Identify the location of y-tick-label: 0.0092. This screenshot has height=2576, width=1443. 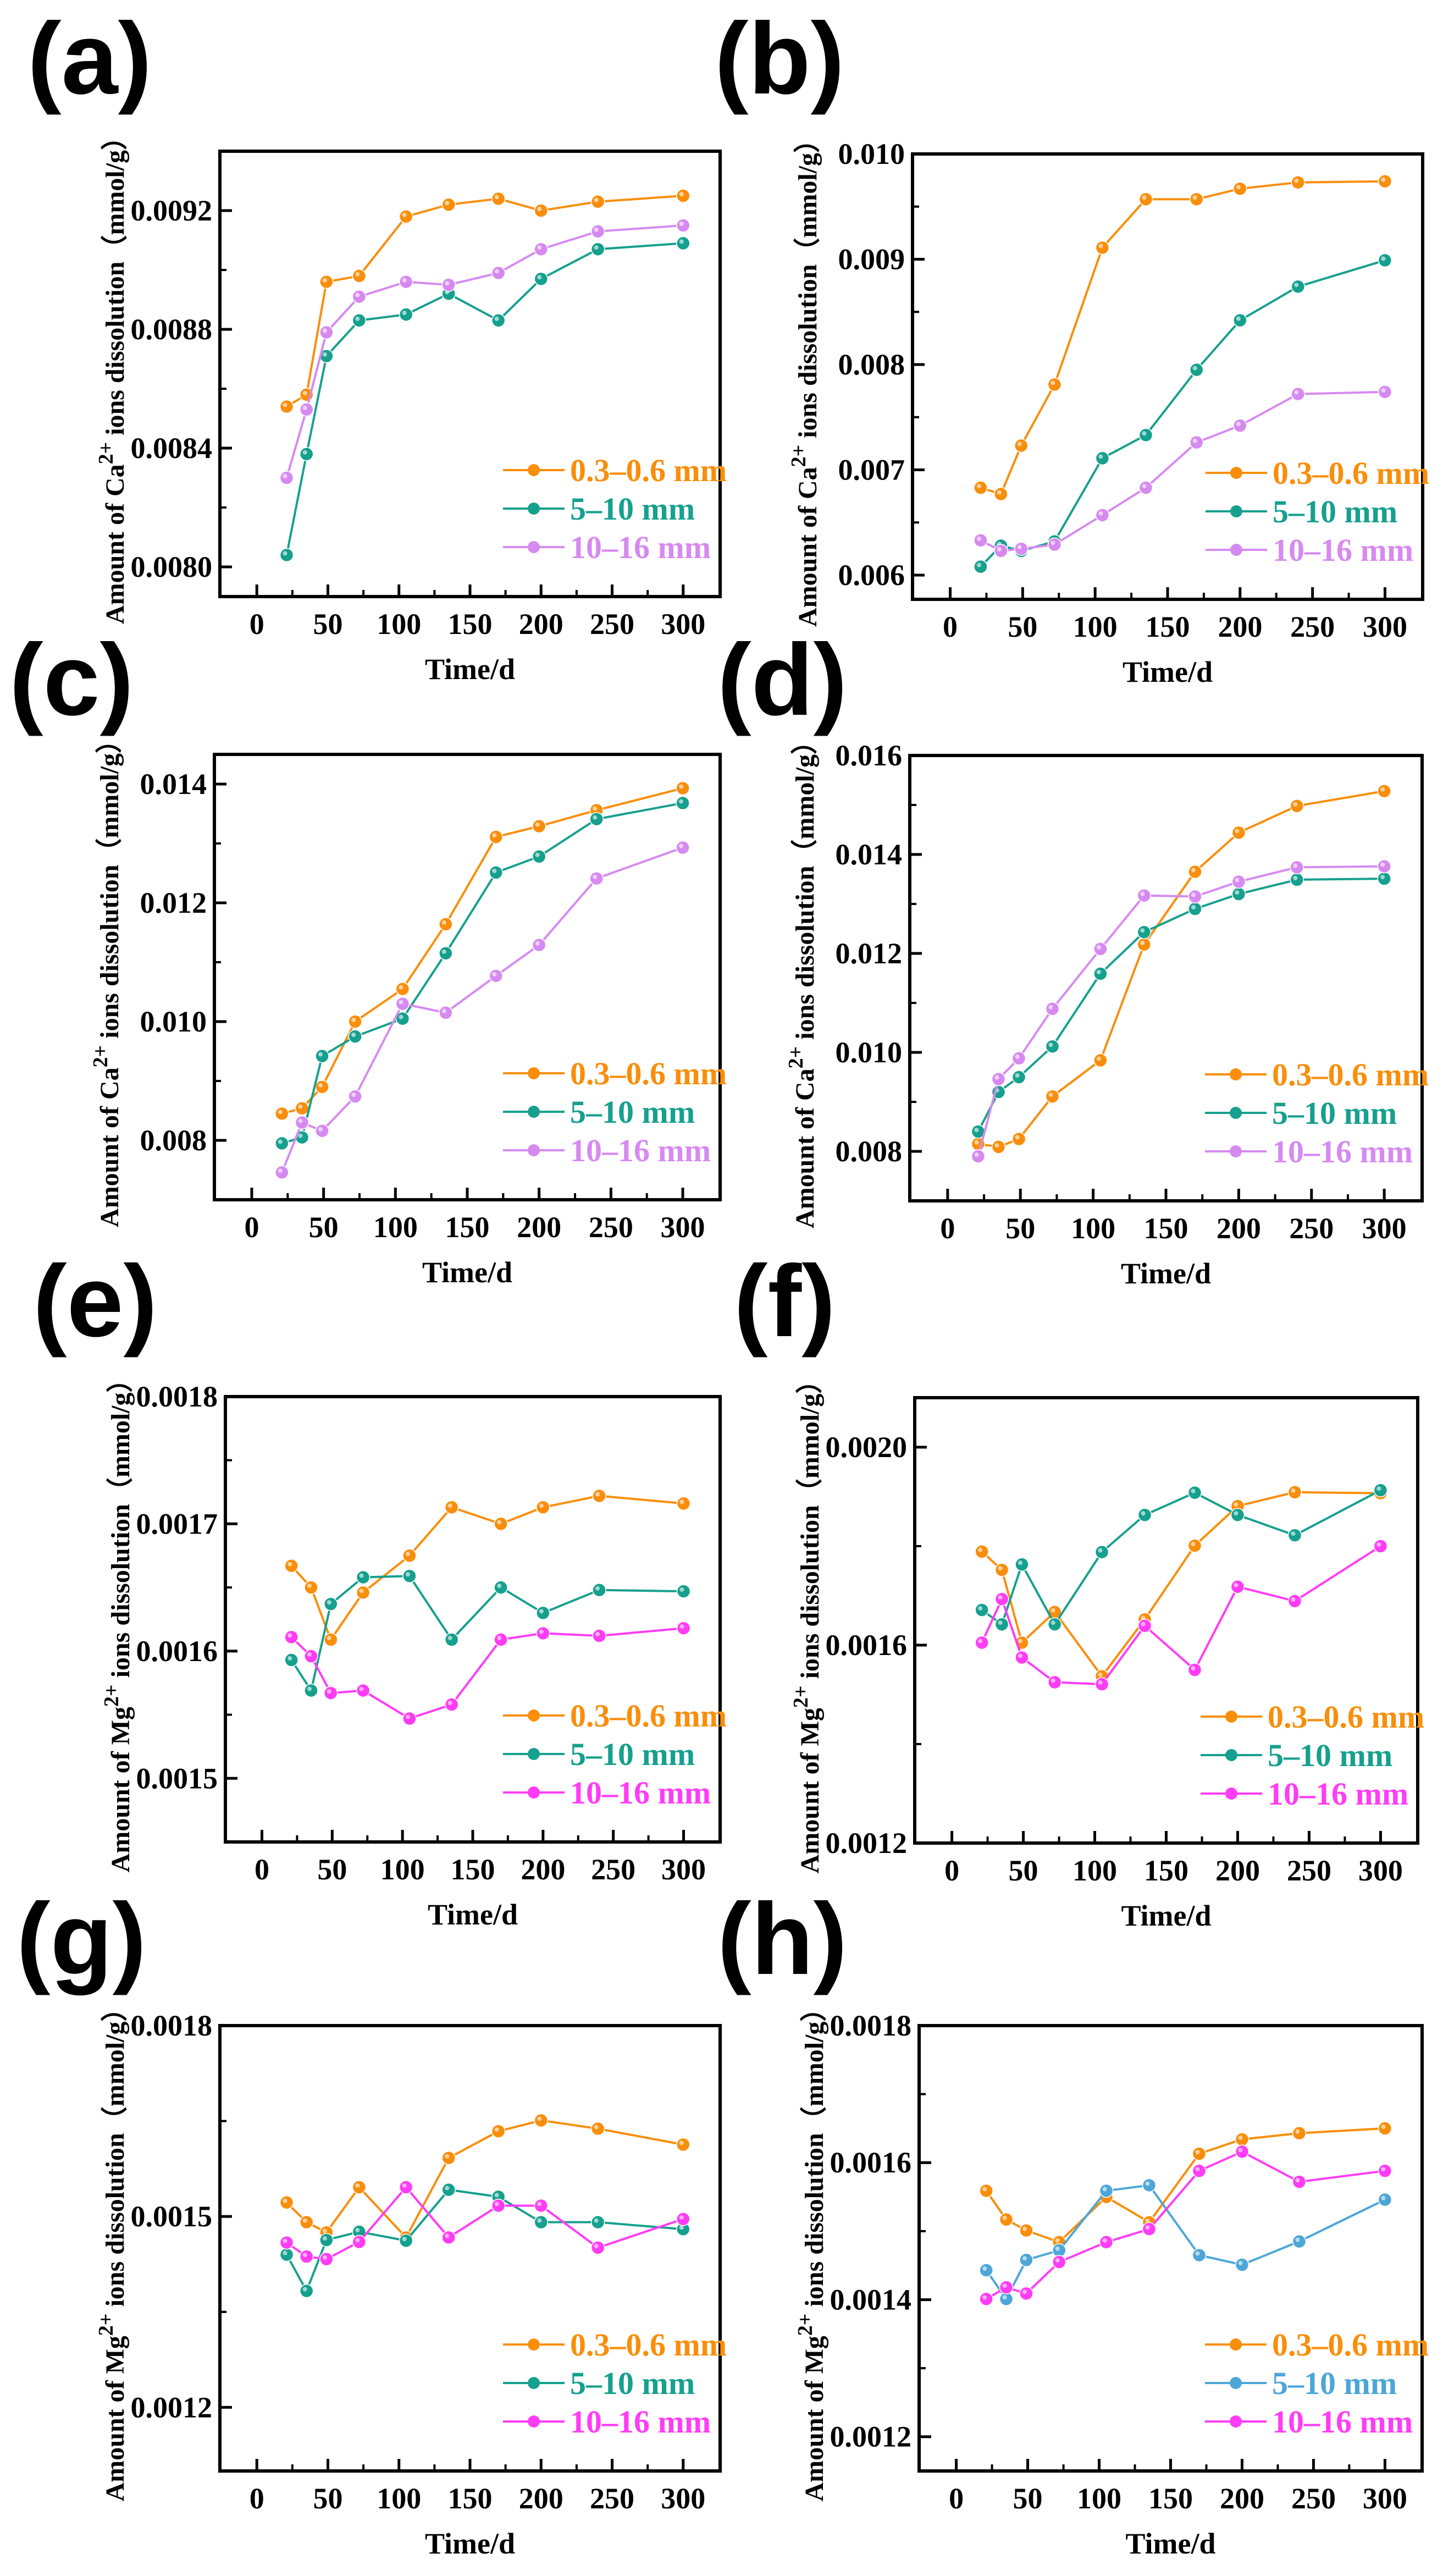
(172, 210).